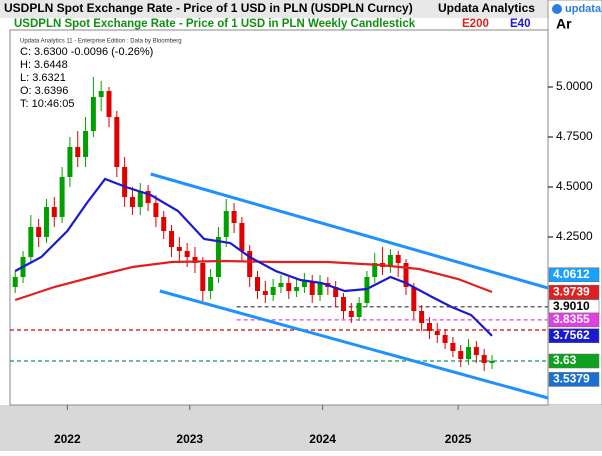 This screenshot has height=456, width=602. I want to click on price-tag-label: 3.8355, so click(571, 319).